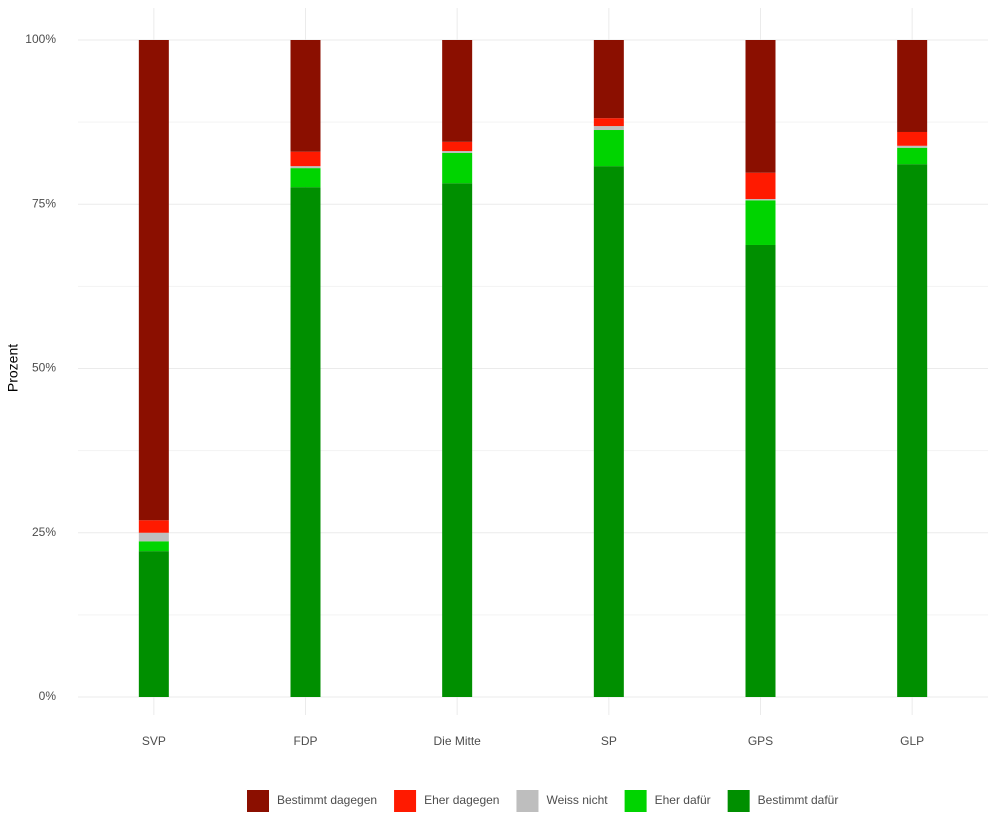 The height and width of the screenshot is (828, 994). I want to click on legend-label: Weiss nicht, so click(577, 800).